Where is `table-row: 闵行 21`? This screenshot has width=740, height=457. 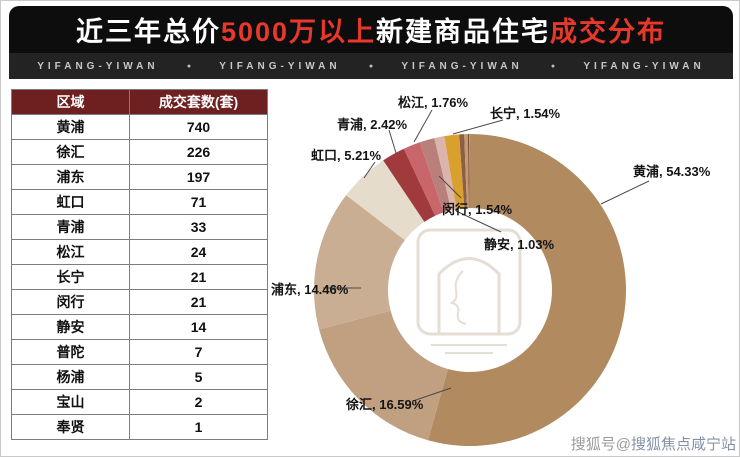
table-row: 闵行 21 is located at coordinates (139, 302).